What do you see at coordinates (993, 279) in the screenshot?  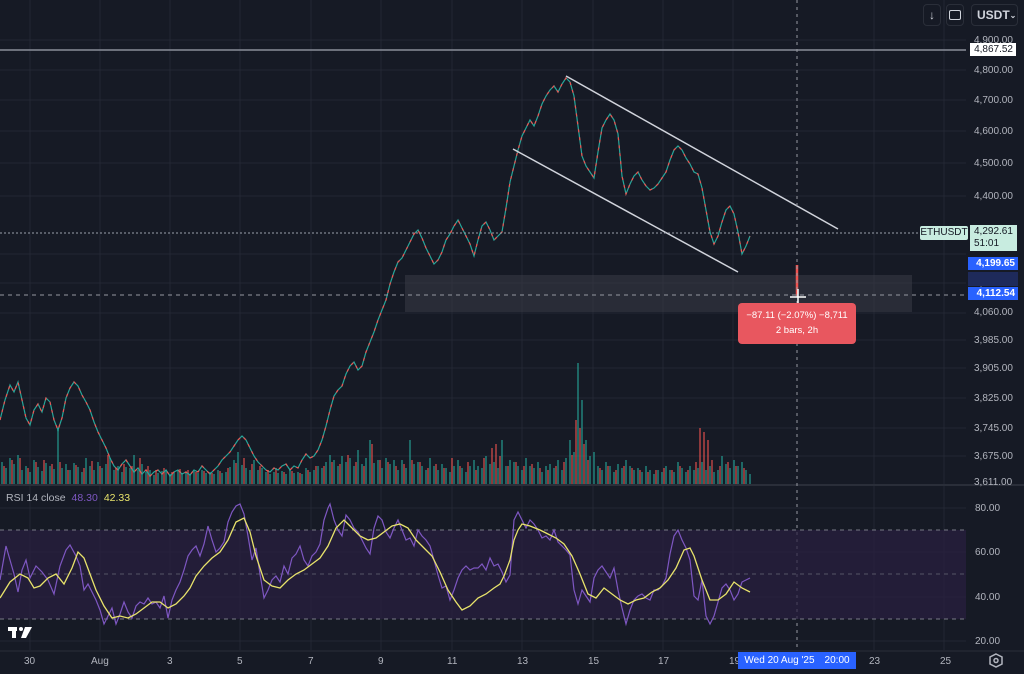 I see `measure-zone-axis` at bounding box center [993, 279].